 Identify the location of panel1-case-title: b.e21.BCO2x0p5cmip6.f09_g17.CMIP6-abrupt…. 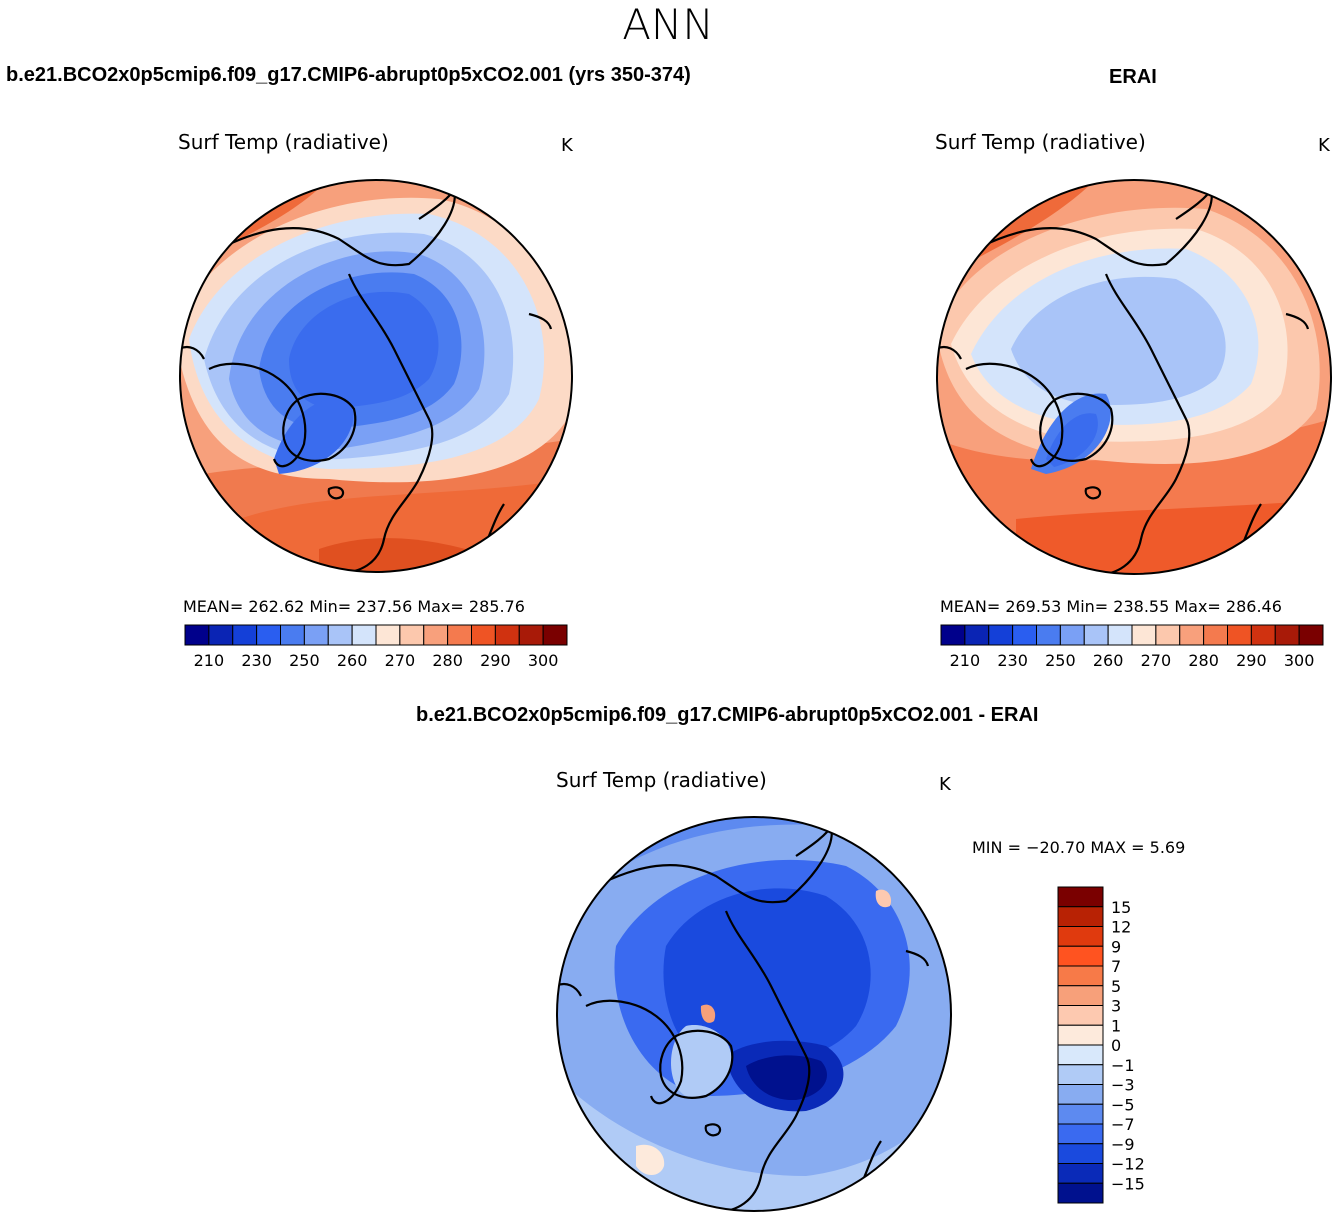
(348, 75).